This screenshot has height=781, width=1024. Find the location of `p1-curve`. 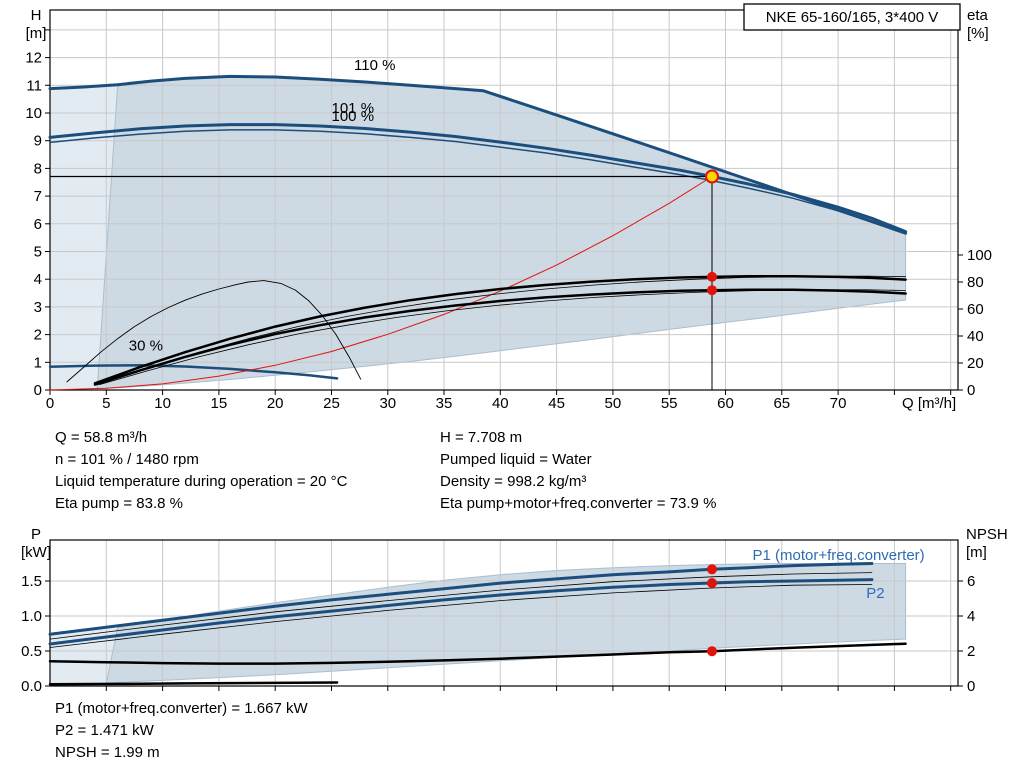

p1-curve is located at coordinates (461, 599).